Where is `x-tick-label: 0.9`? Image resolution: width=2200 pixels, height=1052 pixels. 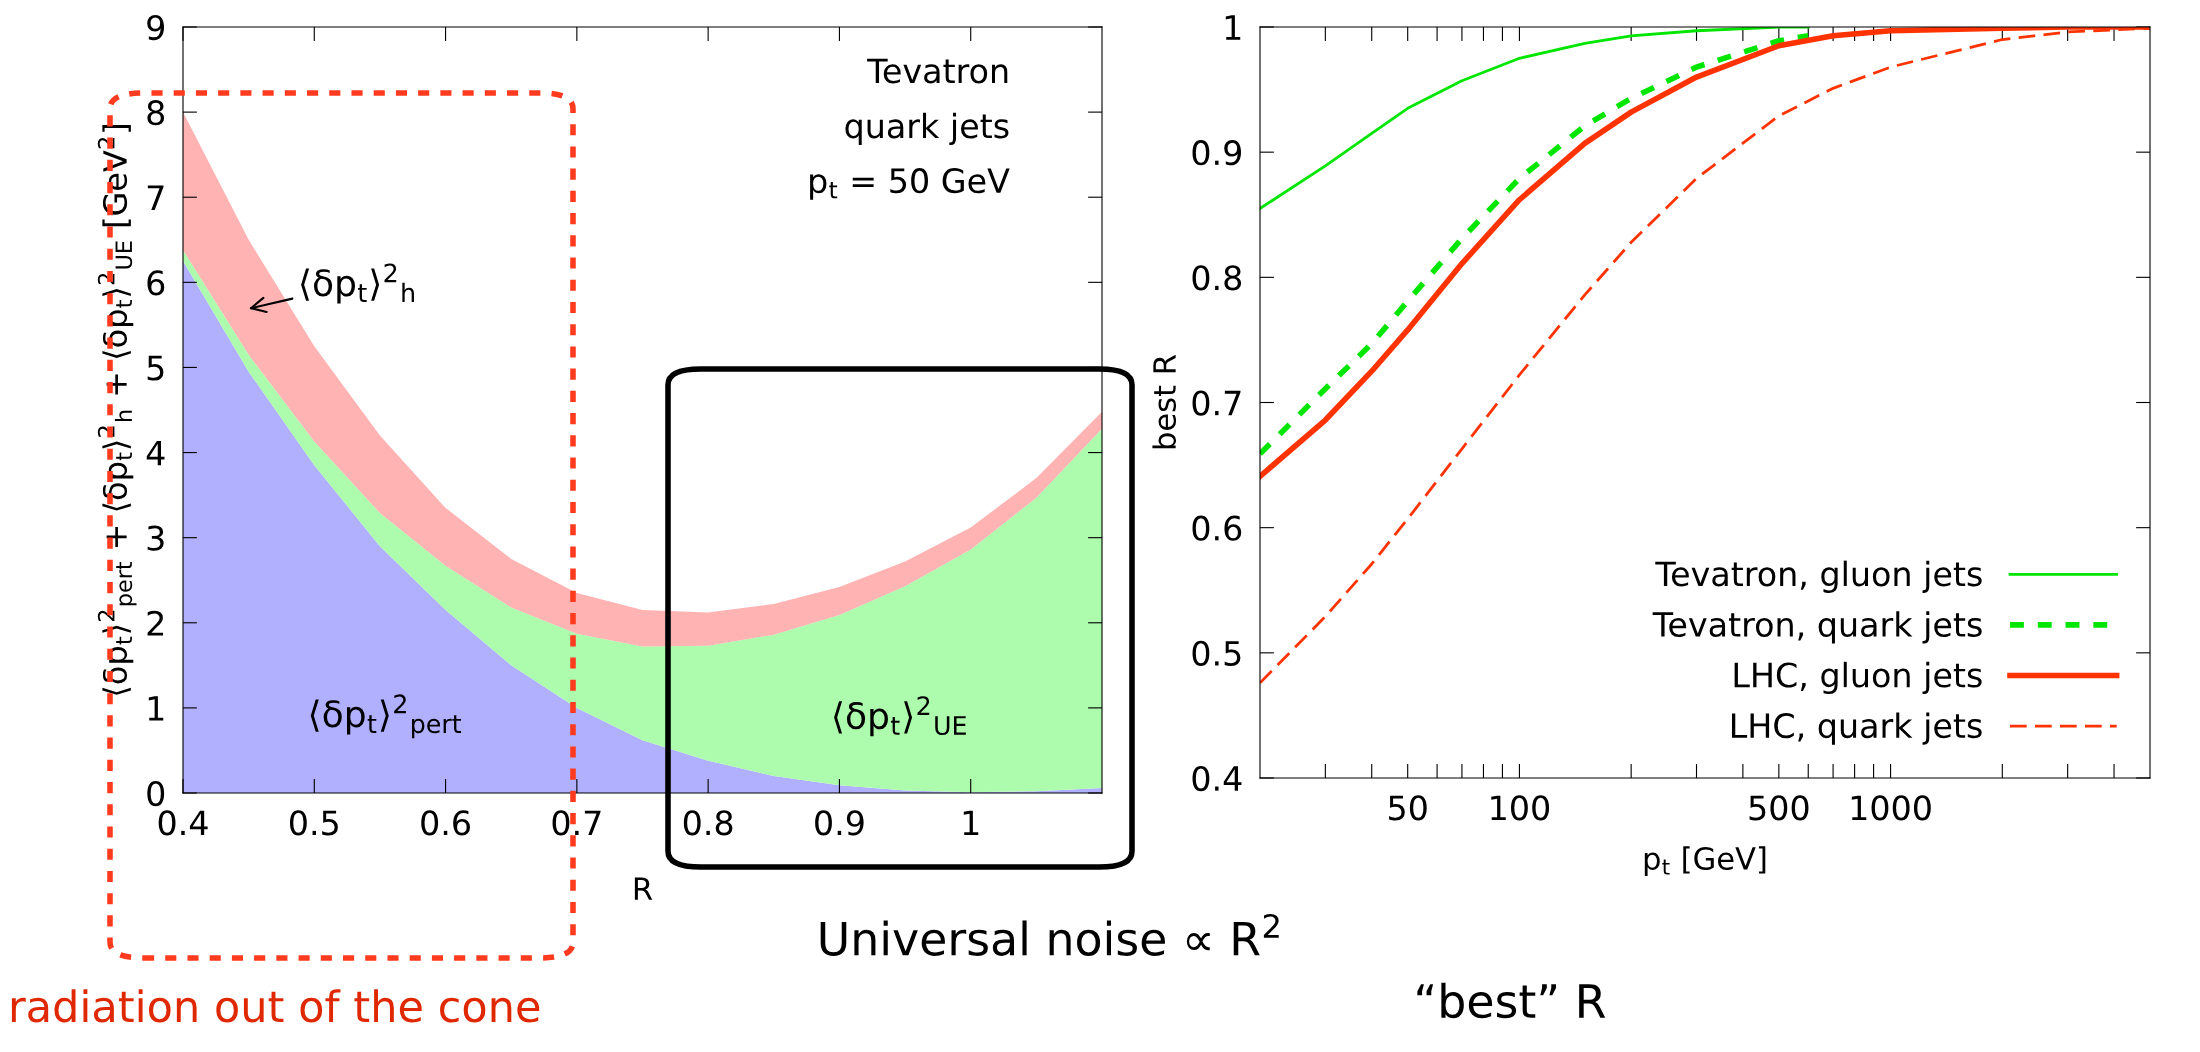
x-tick-label: 0.9 is located at coordinates (839, 823).